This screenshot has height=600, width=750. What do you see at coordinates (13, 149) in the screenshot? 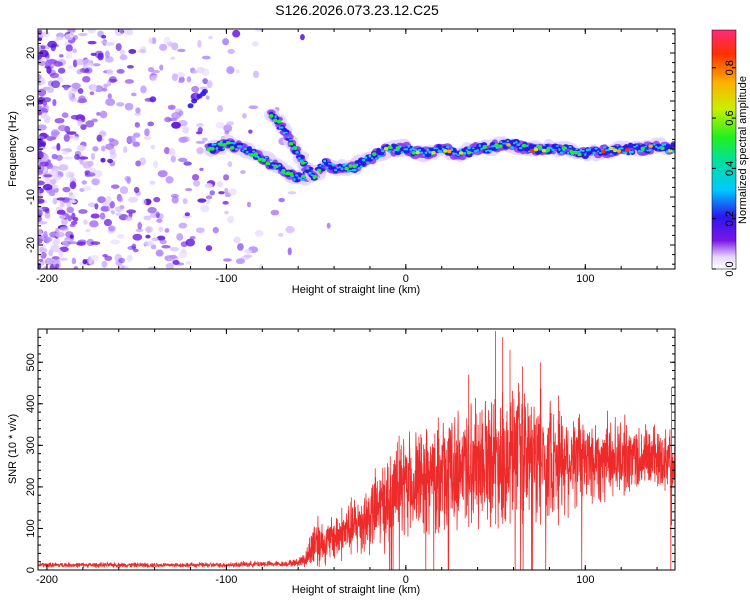
I see `spectrogram-ylabel: Frequency (Hz)` at bounding box center [13, 149].